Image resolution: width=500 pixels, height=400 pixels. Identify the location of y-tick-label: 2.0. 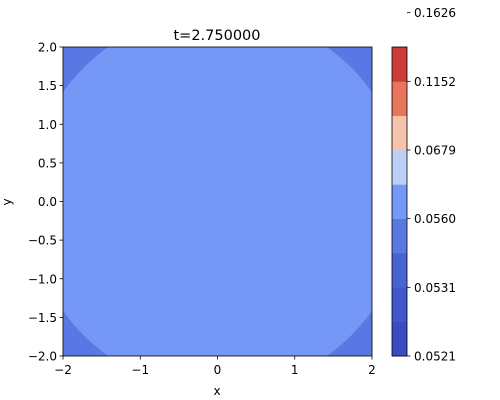
(47, 48).